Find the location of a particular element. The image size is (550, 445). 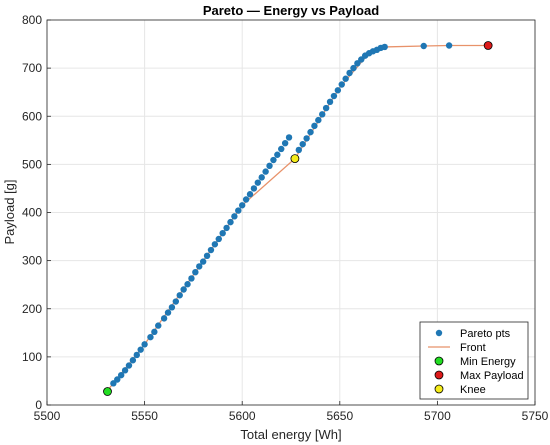

x-tick-label: 5750 is located at coordinates (535, 416).